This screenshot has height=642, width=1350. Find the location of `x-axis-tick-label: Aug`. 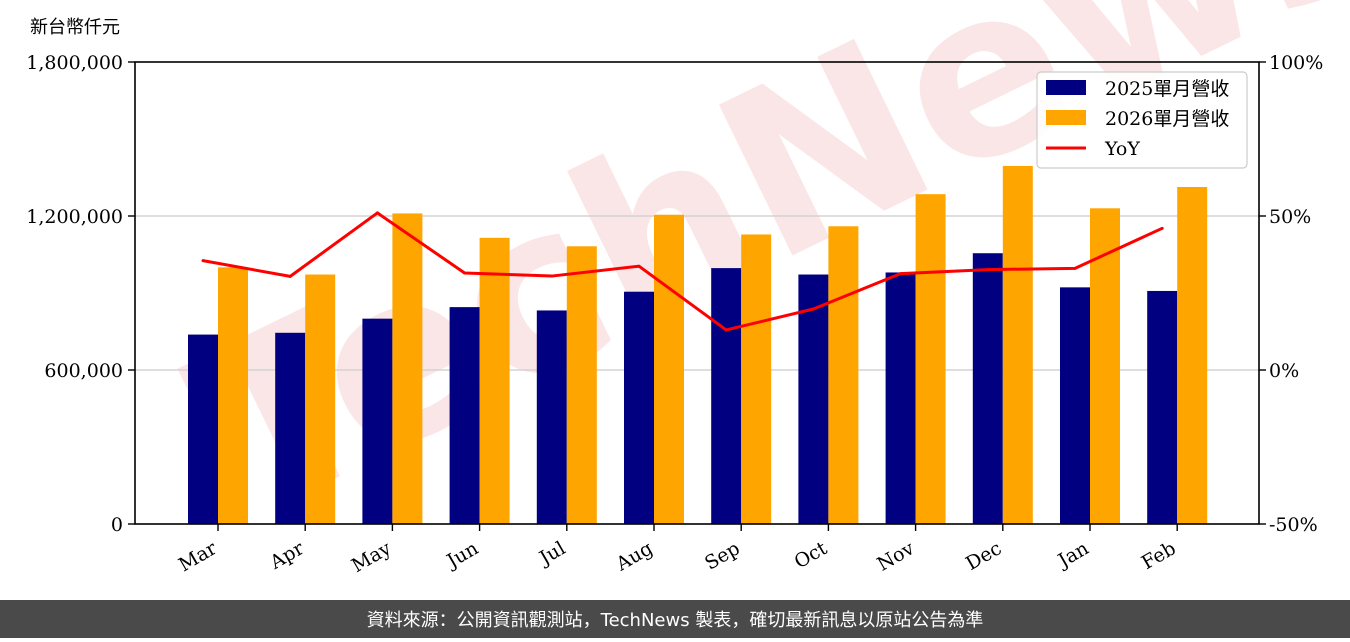

x-axis-tick-label: Aug is located at coordinates (634, 556).